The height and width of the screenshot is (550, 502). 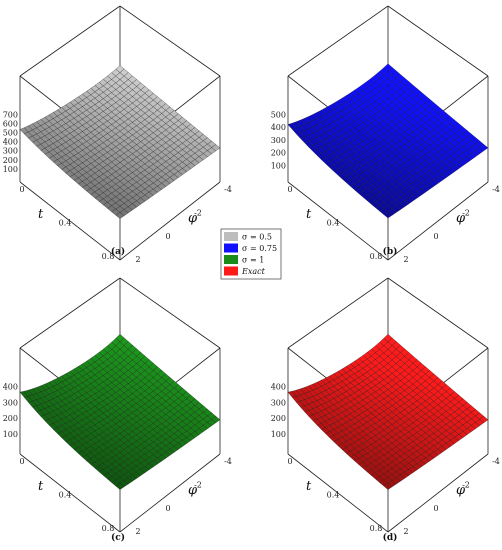 I want to click on z-tick-label: 600, so click(x=10, y=123).